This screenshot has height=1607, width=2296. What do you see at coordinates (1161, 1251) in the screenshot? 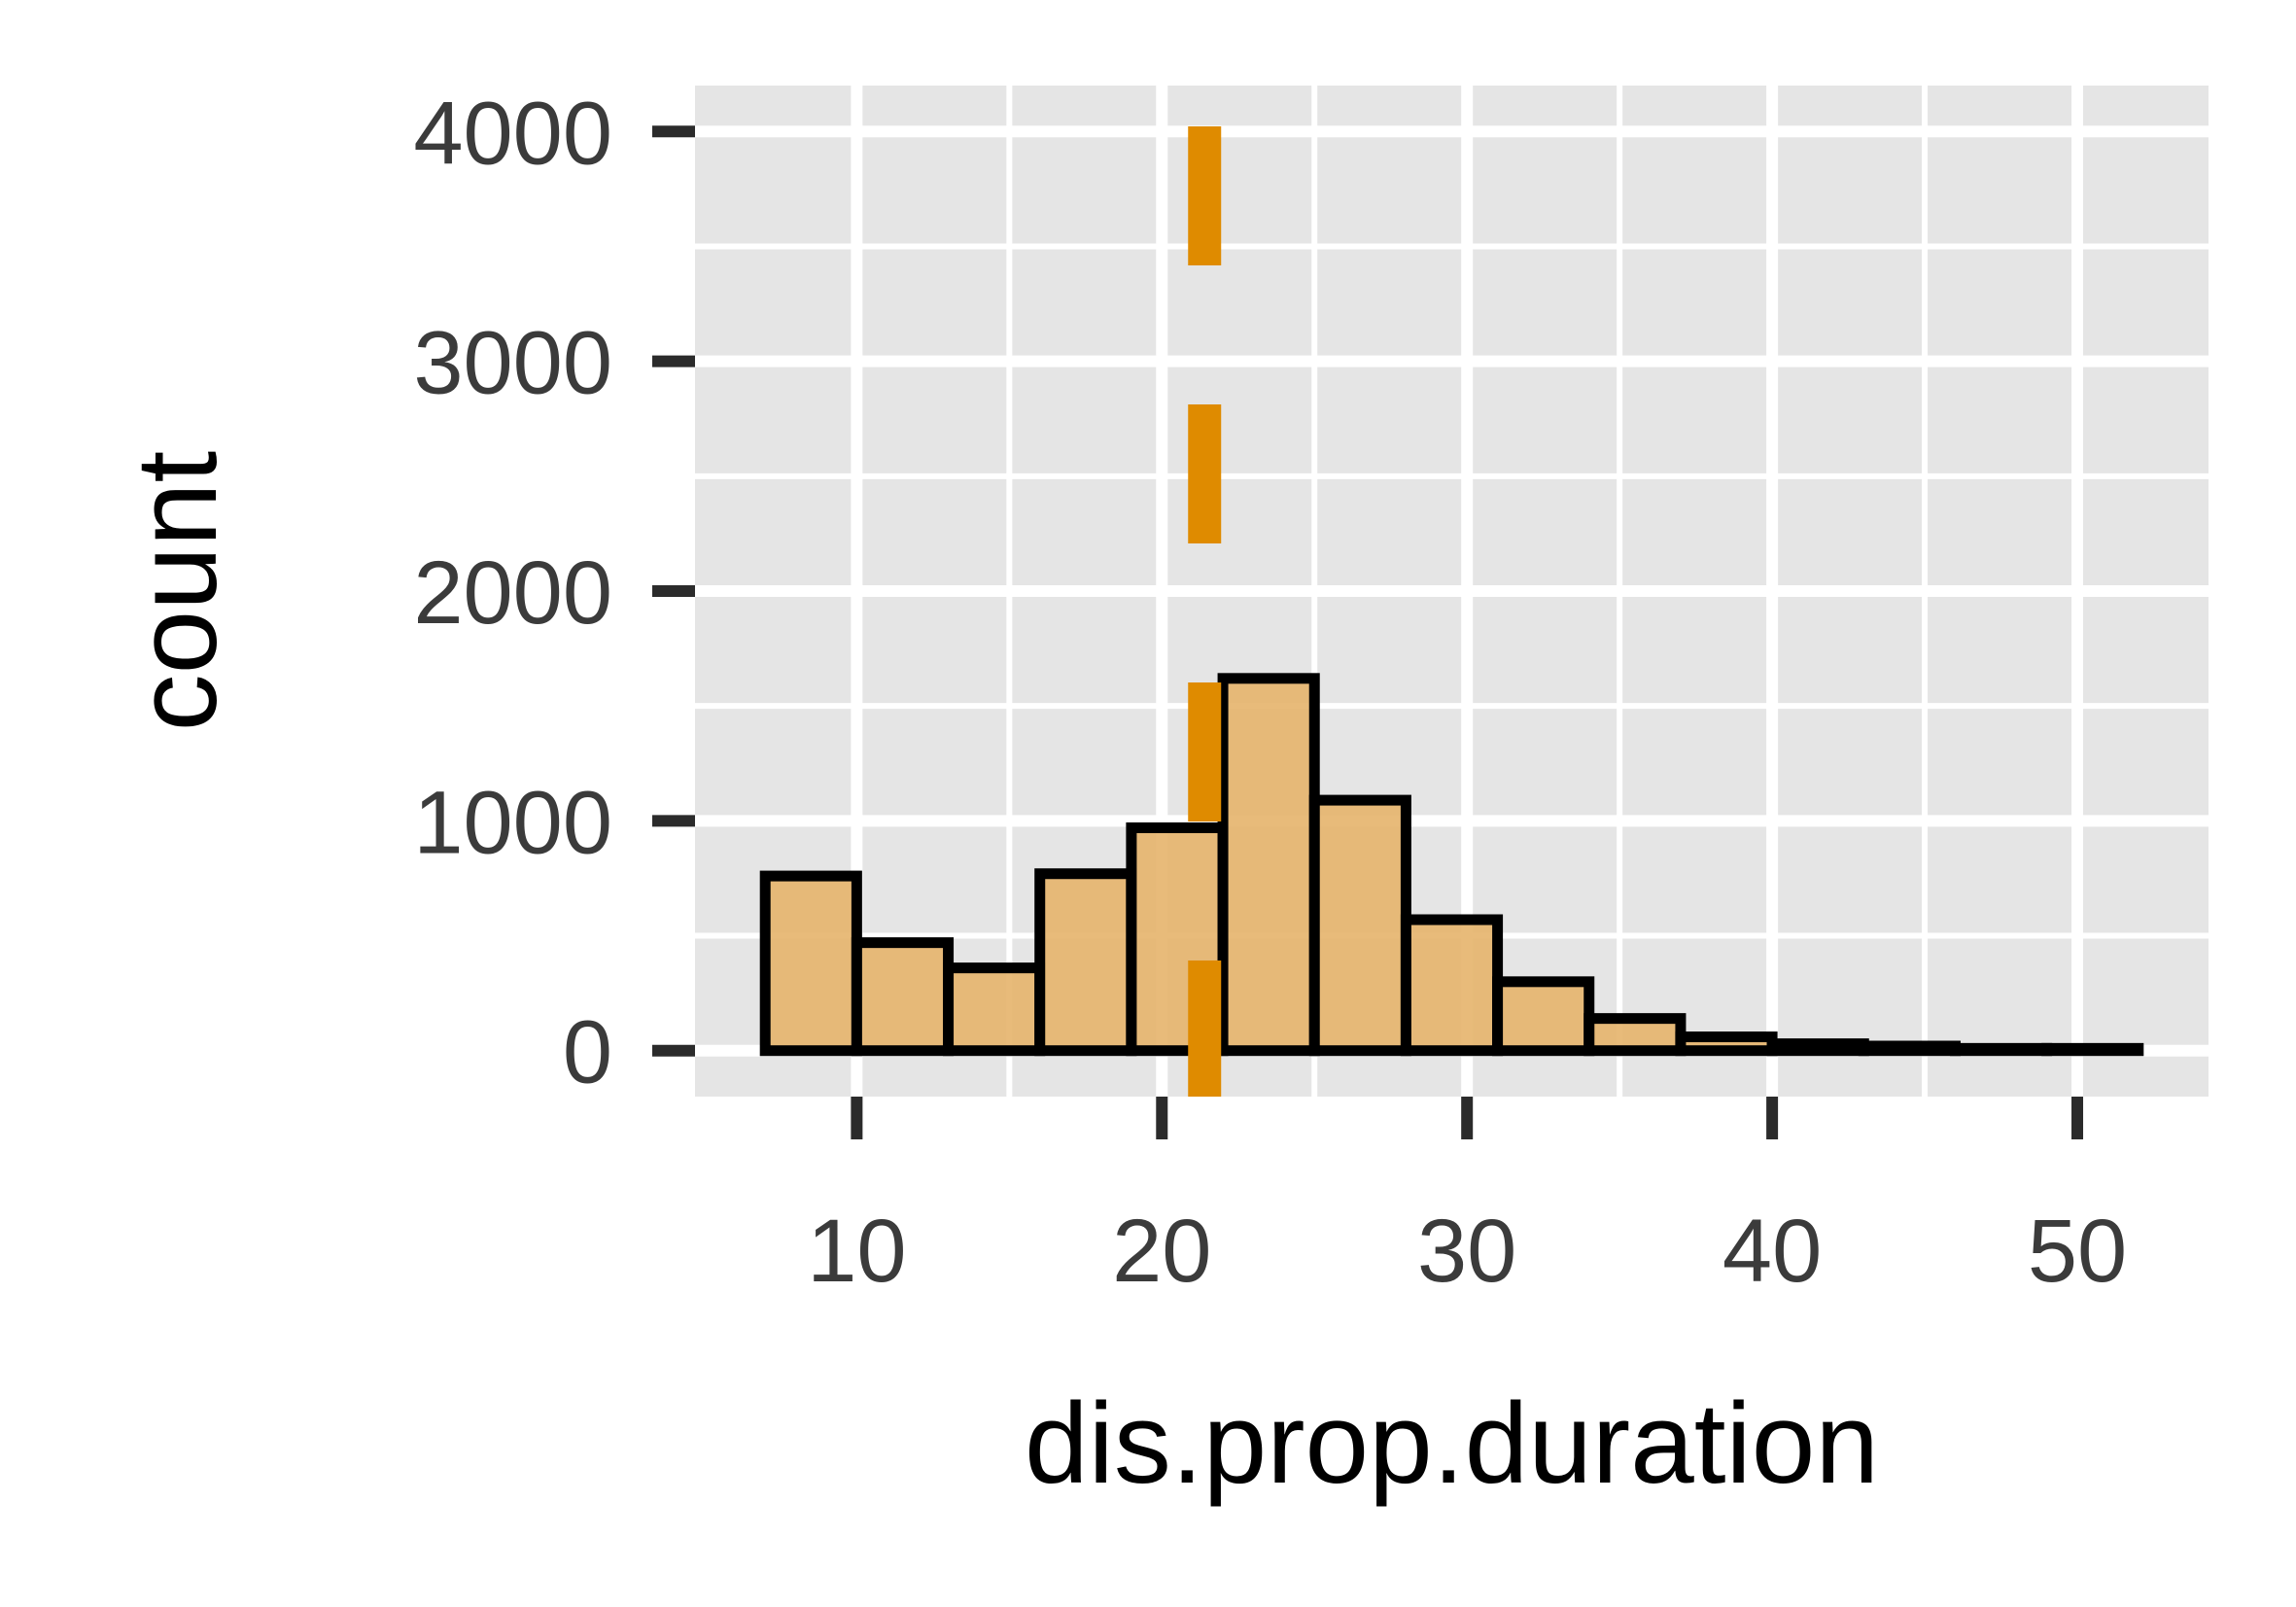
I see `x-tick-label: 20` at bounding box center [1161, 1251].